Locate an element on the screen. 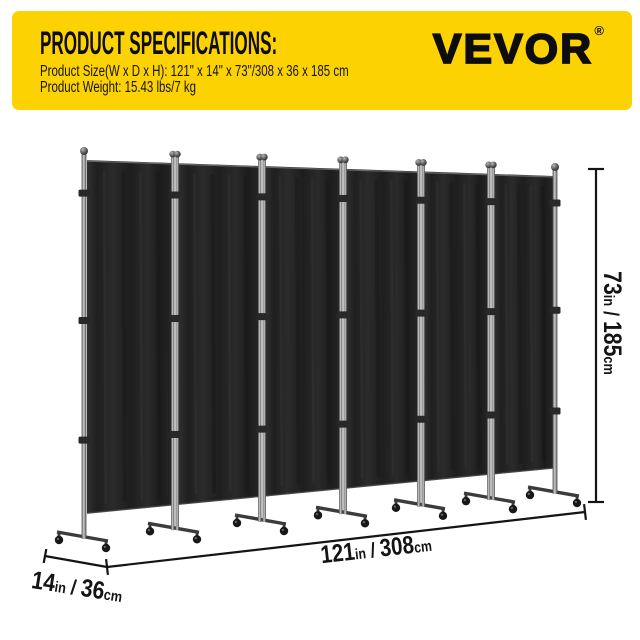 This screenshot has width=640, height=640. divider-foot is located at coordinates (82, 541).